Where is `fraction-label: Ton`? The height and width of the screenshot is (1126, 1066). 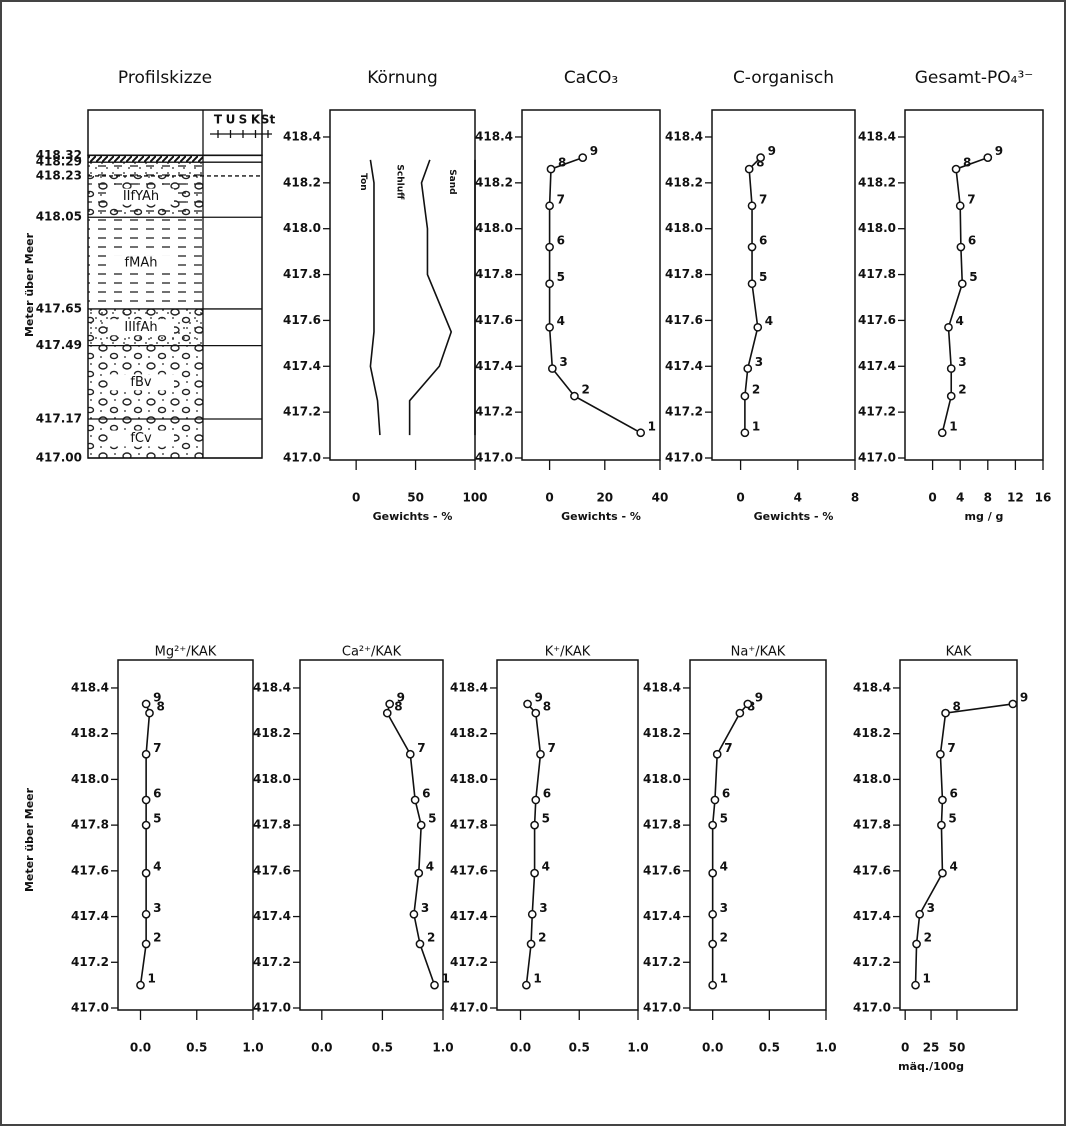 fraction-label: Ton is located at coordinates (363, 182).